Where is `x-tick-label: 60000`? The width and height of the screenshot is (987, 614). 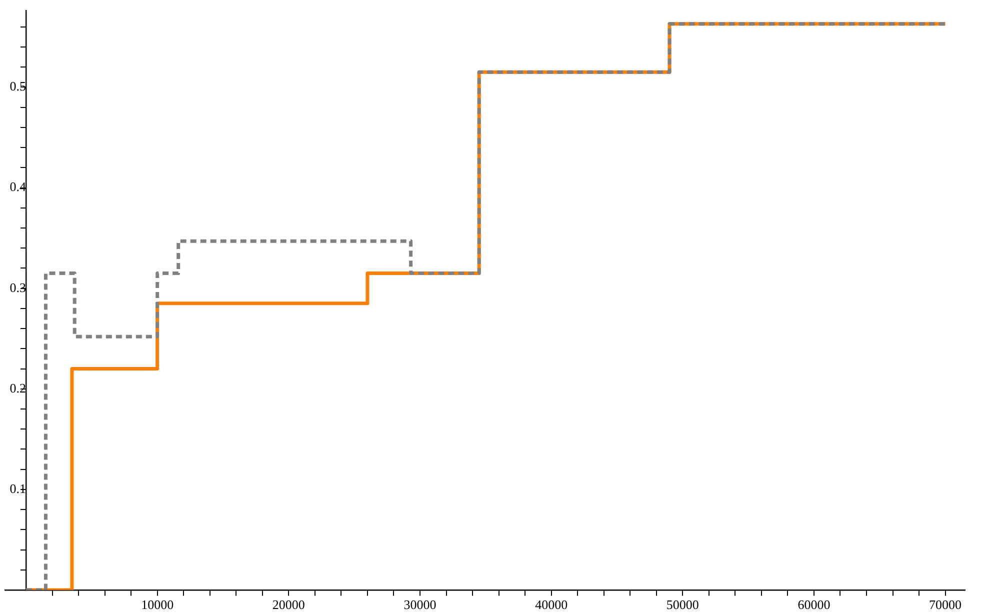
x-tick-label: 60000 is located at coordinates (814, 604).